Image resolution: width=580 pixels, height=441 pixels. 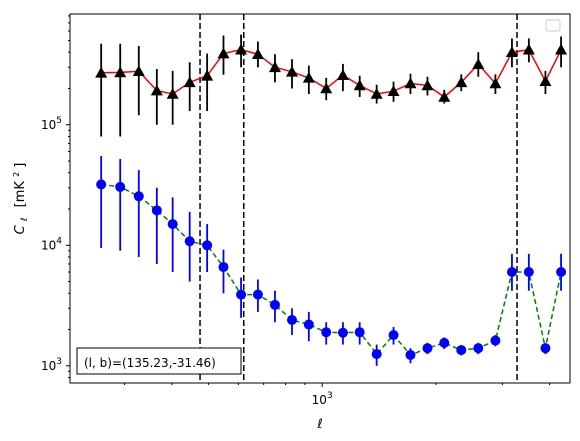 I want to click on series-line, so click(x=331, y=73).